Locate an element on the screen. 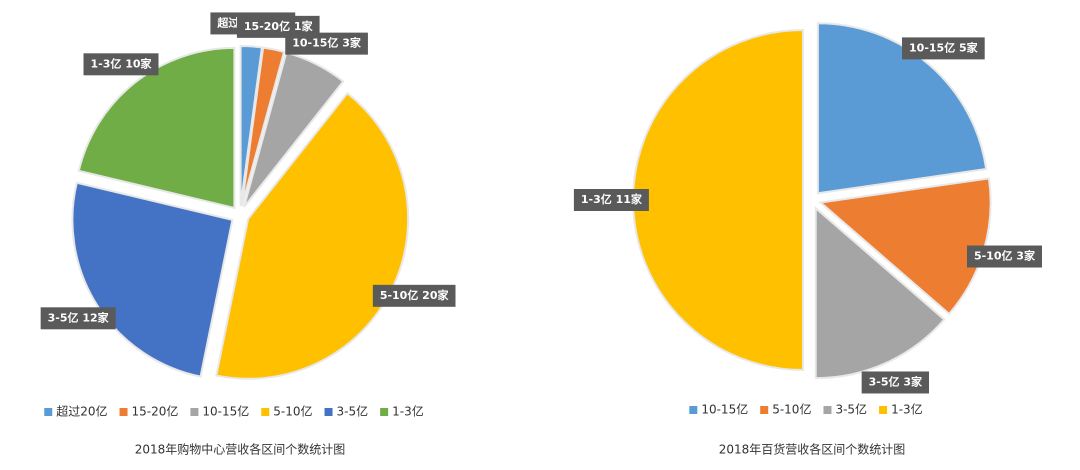 The width and height of the screenshot is (1080, 470). data-label: 5-10亿 20家 is located at coordinates (415, 295).